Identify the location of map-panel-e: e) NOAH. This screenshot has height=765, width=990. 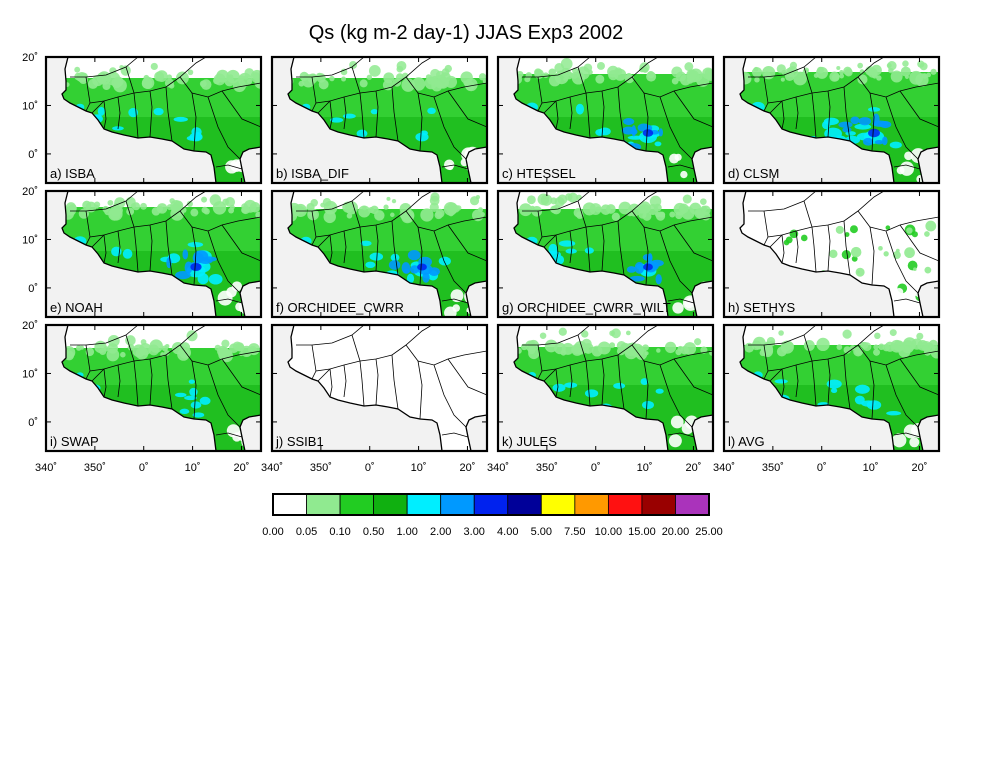
(153, 254).